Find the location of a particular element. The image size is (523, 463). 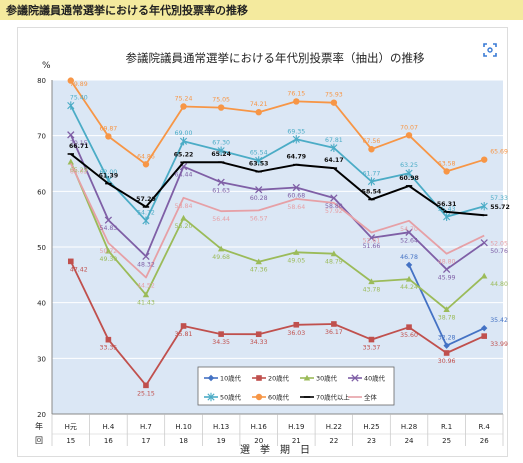

series-8-value-label: 50.72 is located at coordinates (109, 251).